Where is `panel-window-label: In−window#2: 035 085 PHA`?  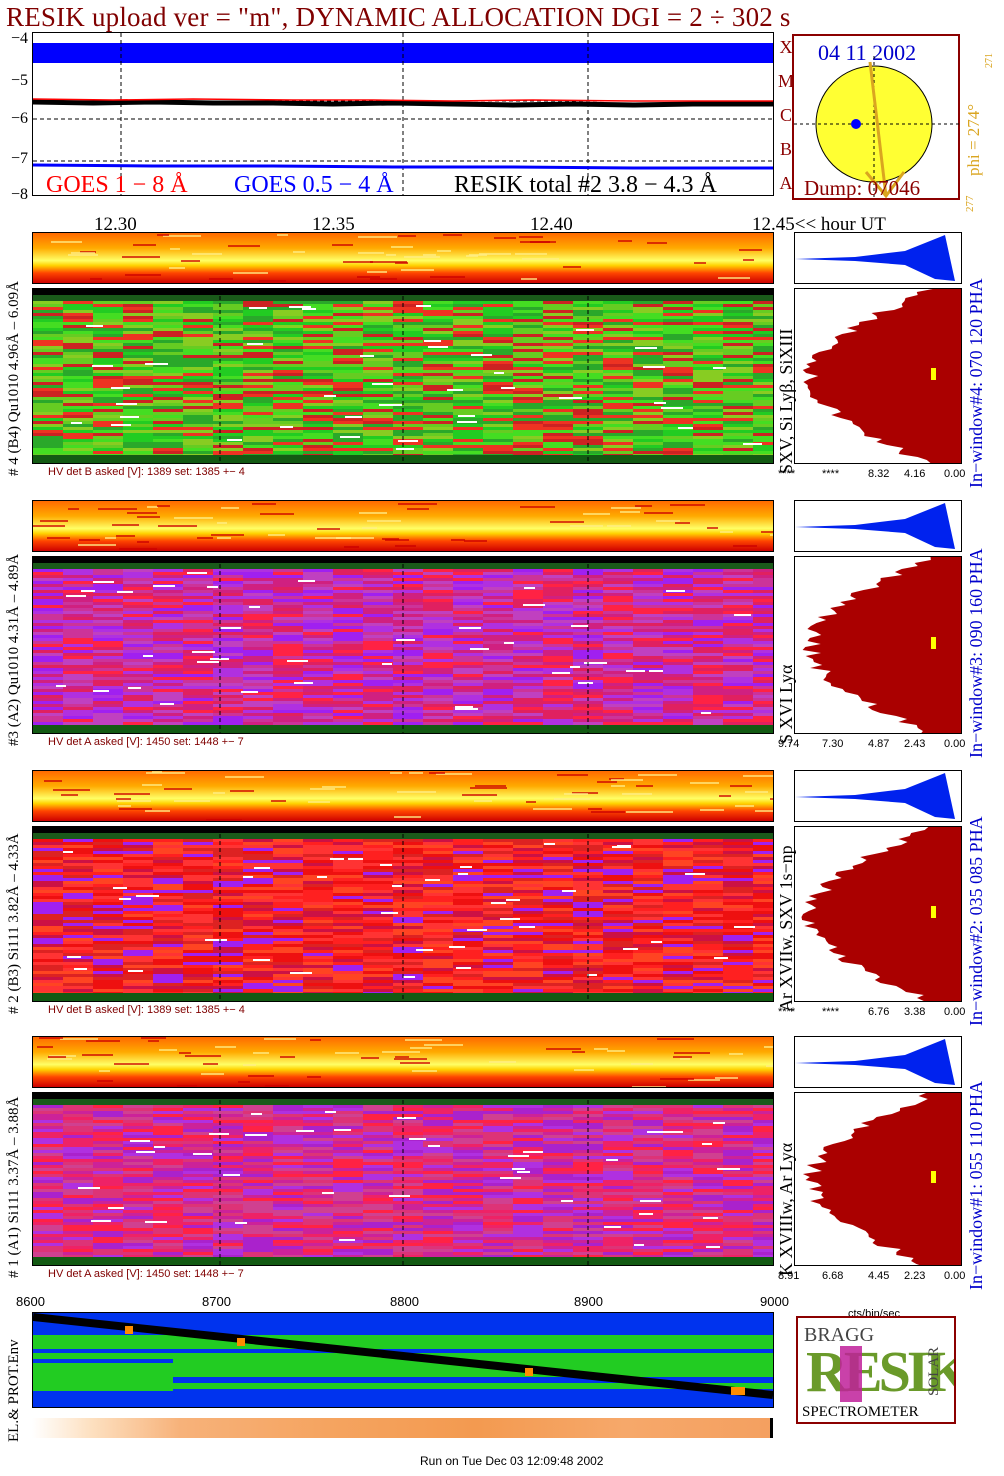
panel-window-label: In−window#2: 035 085 PHA is located at coordinates (976, 921).